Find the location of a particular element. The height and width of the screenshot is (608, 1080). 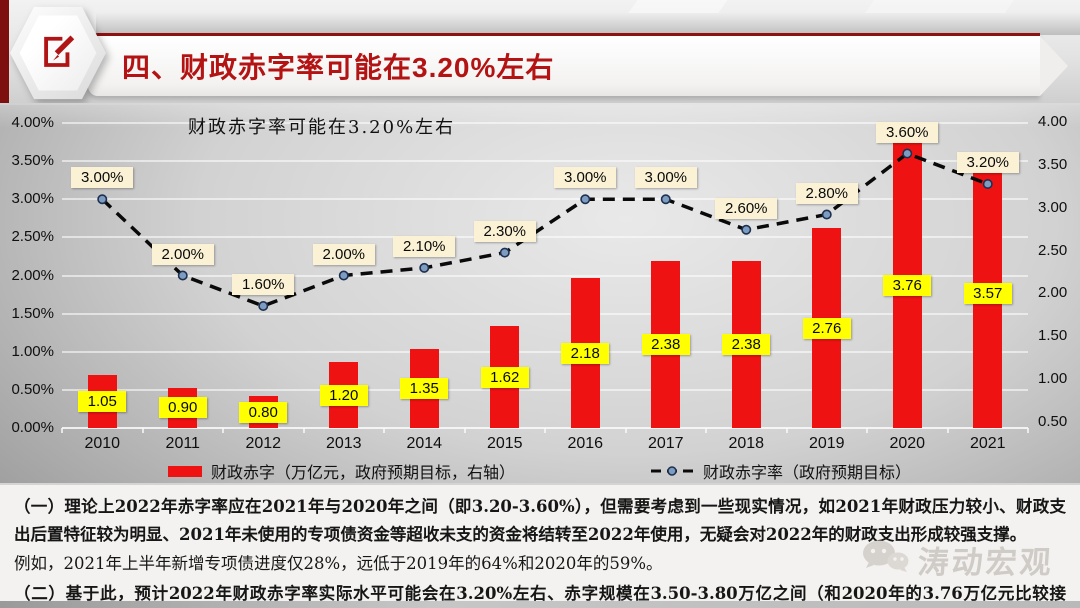

edit-pencil-icon is located at coordinates (58, 53).